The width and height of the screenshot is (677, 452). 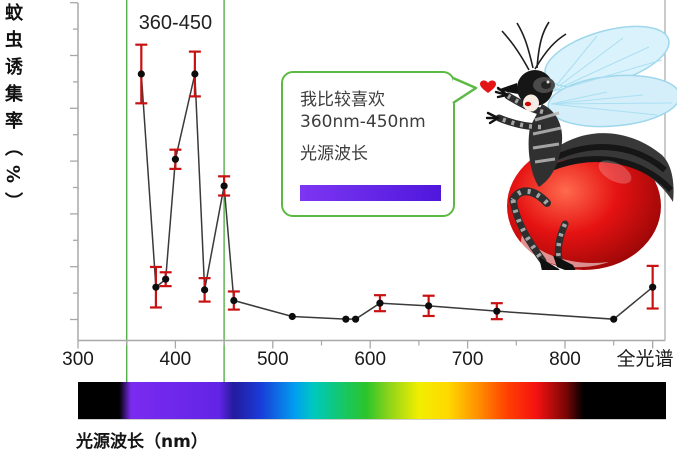 What do you see at coordinates (465, 90) in the screenshot?
I see `speech-bubble-tail` at bounding box center [465, 90].